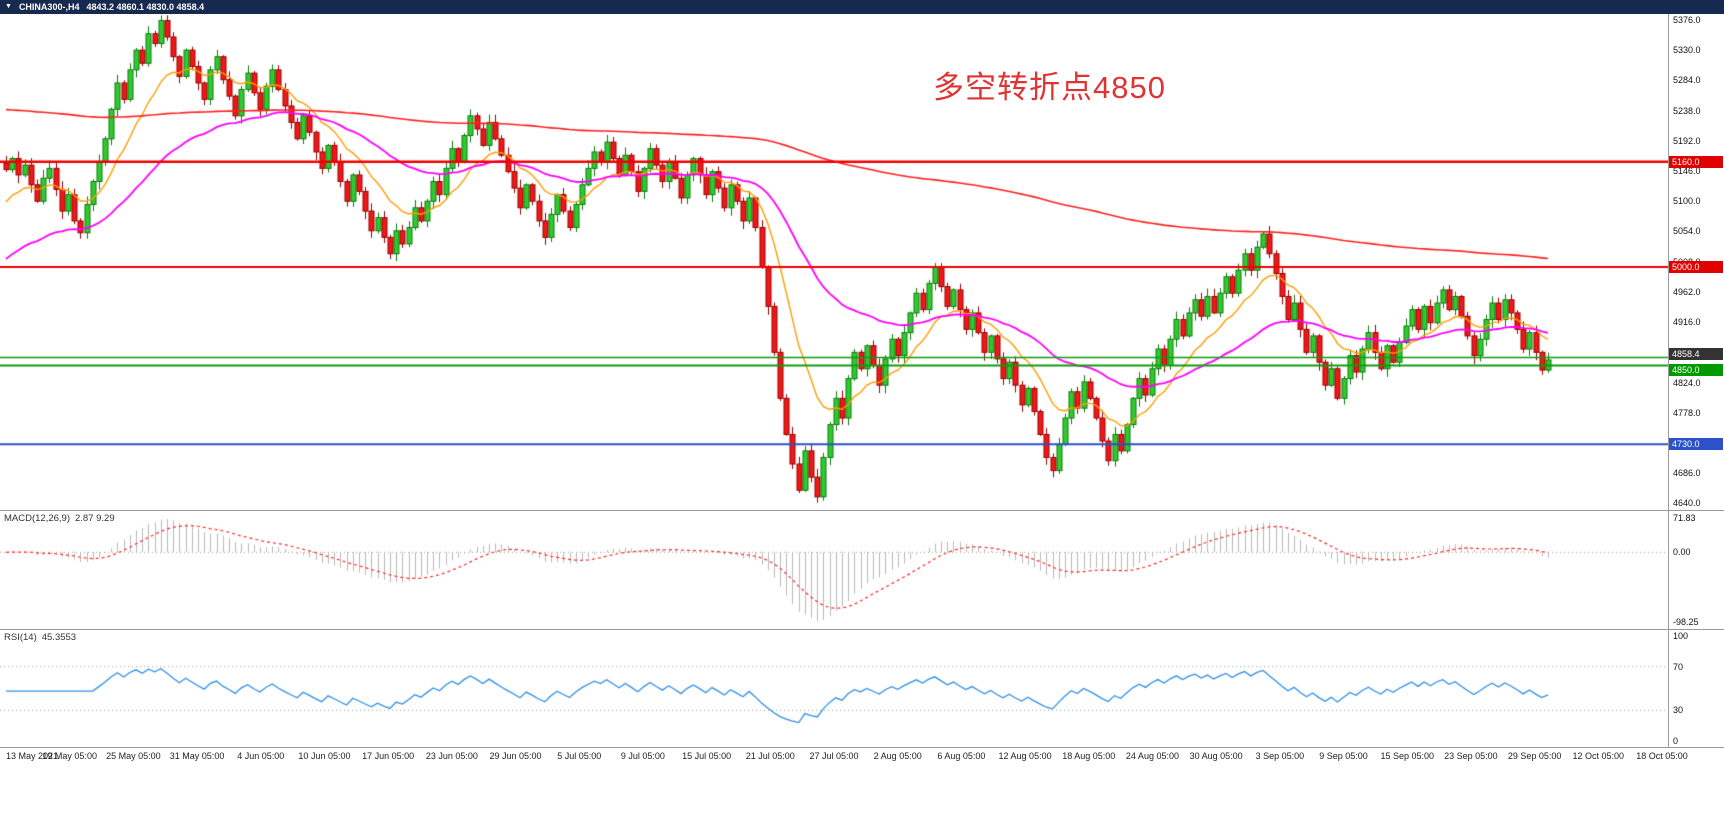  Describe the element at coordinates (1696, 570) in the screenshot. I see `macd-axis: 71.83 0.00 -98.25` at that location.